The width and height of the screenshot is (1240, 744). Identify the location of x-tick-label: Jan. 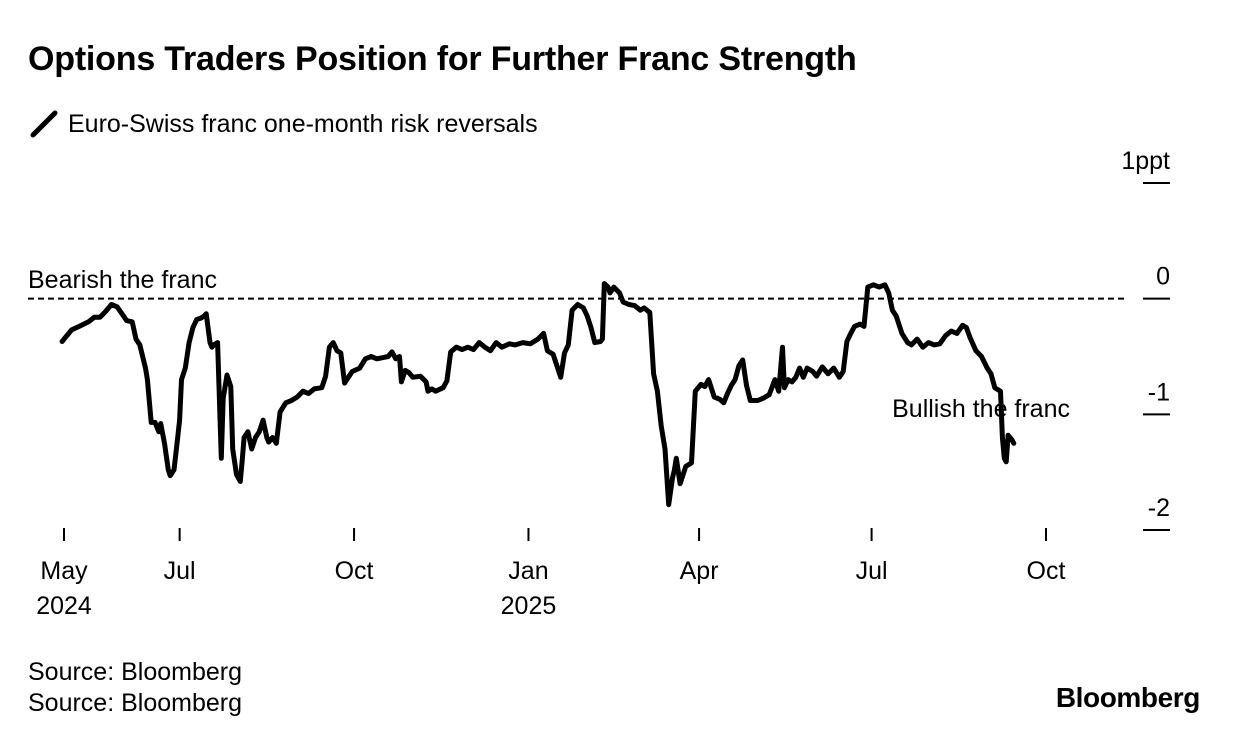
(528, 571).